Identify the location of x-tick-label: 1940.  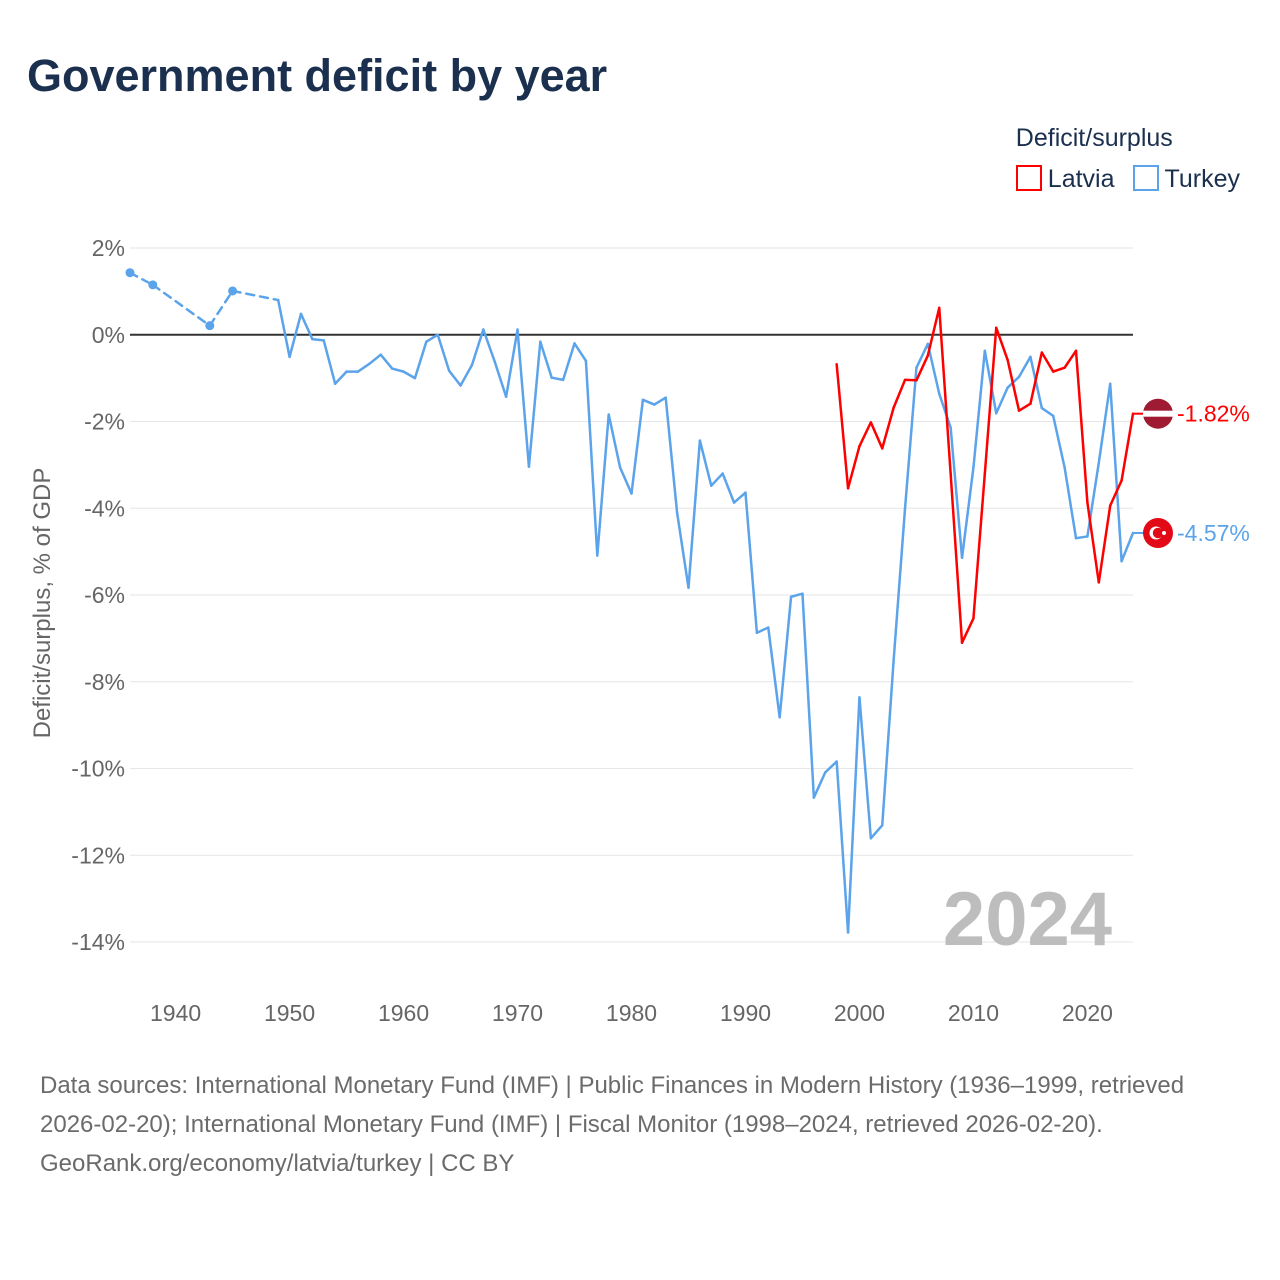
(175, 1013).